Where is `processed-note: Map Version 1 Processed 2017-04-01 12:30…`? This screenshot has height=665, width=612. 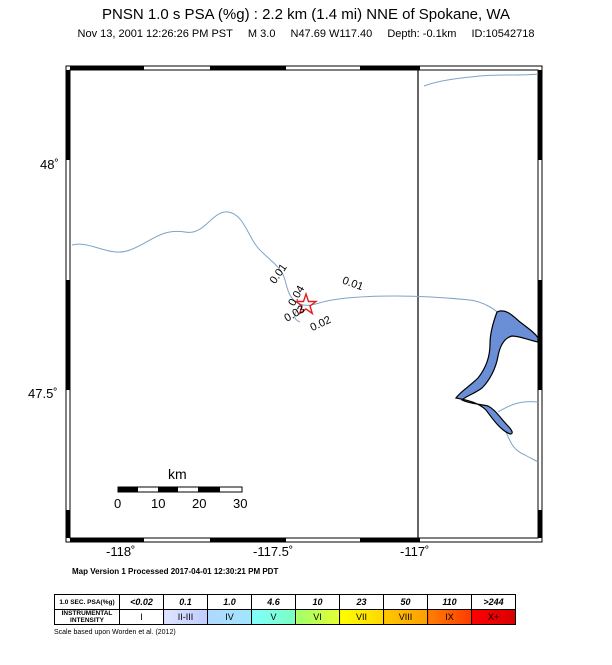 processed-note: Map Version 1 Processed 2017-04-01 12:30… is located at coordinates (175, 571).